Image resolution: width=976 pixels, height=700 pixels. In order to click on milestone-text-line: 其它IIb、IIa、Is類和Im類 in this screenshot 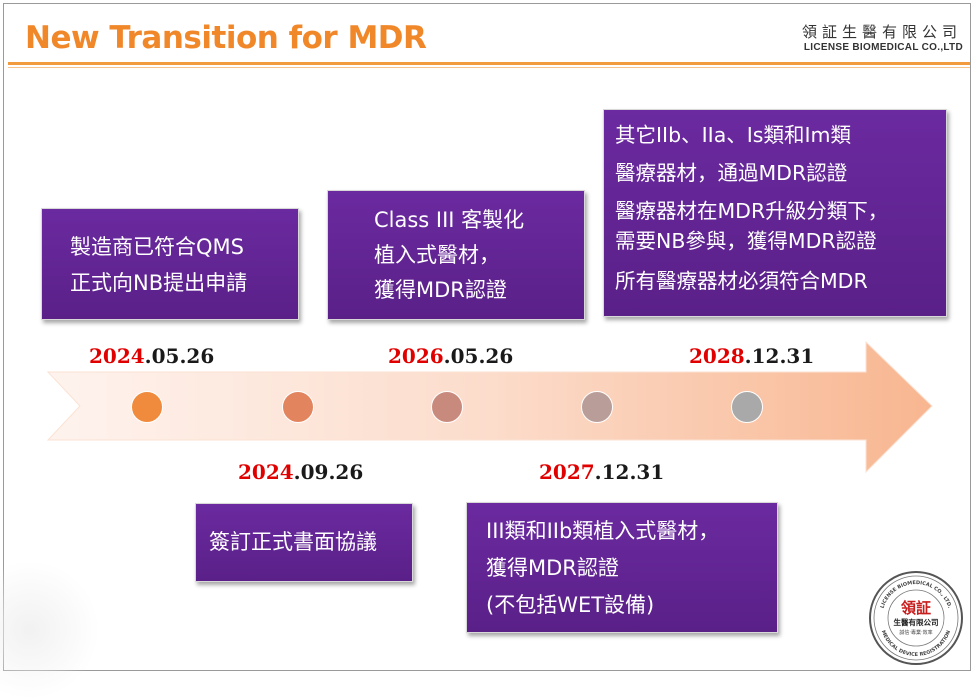, I will do `click(733, 135)`.